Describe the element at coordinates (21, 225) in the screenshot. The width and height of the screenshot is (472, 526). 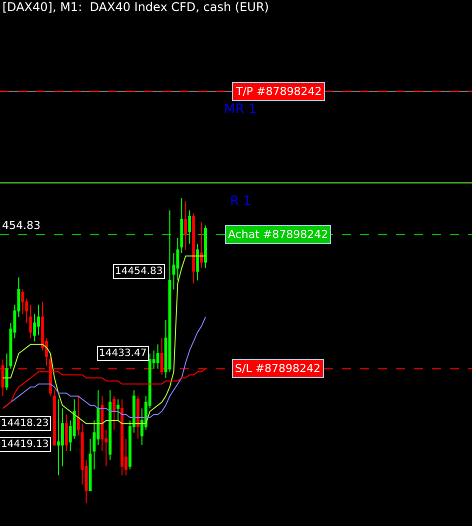
I see `annotation: 454.83` at that location.